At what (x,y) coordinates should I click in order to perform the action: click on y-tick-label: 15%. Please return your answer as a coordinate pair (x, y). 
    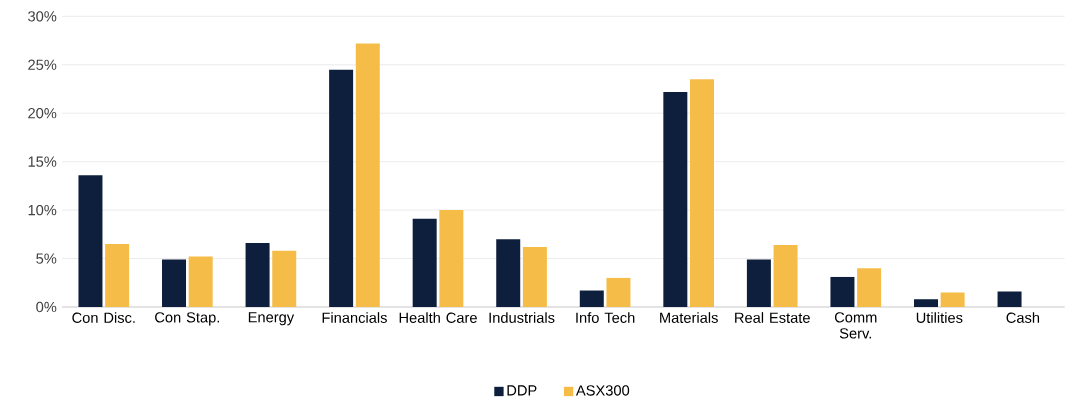
    Looking at the image, I should click on (42, 161).